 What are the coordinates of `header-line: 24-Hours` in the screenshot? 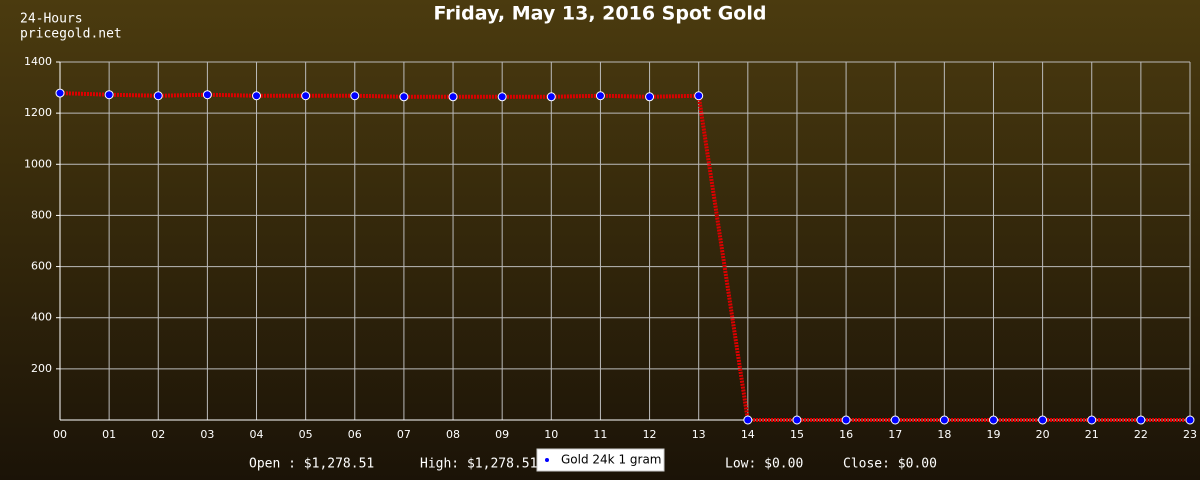 It's located at (51, 19).